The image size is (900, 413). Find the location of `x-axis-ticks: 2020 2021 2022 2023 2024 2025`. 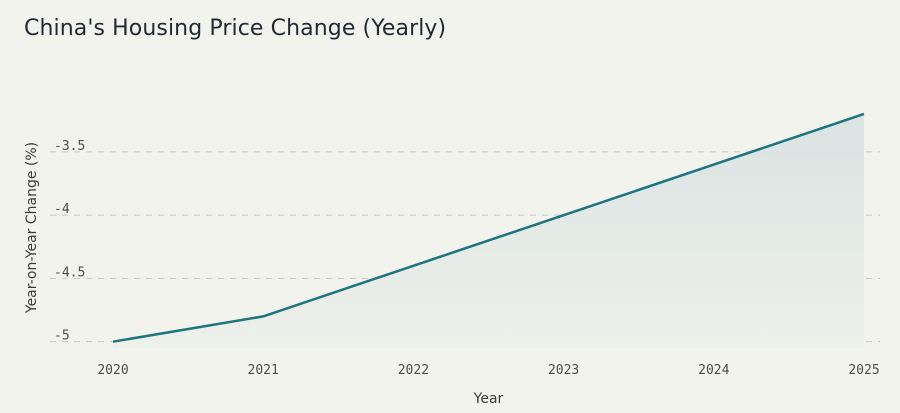

x-axis-ticks: 2020 2021 2022 2023 2024 2025 is located at coordinates (488, 370).